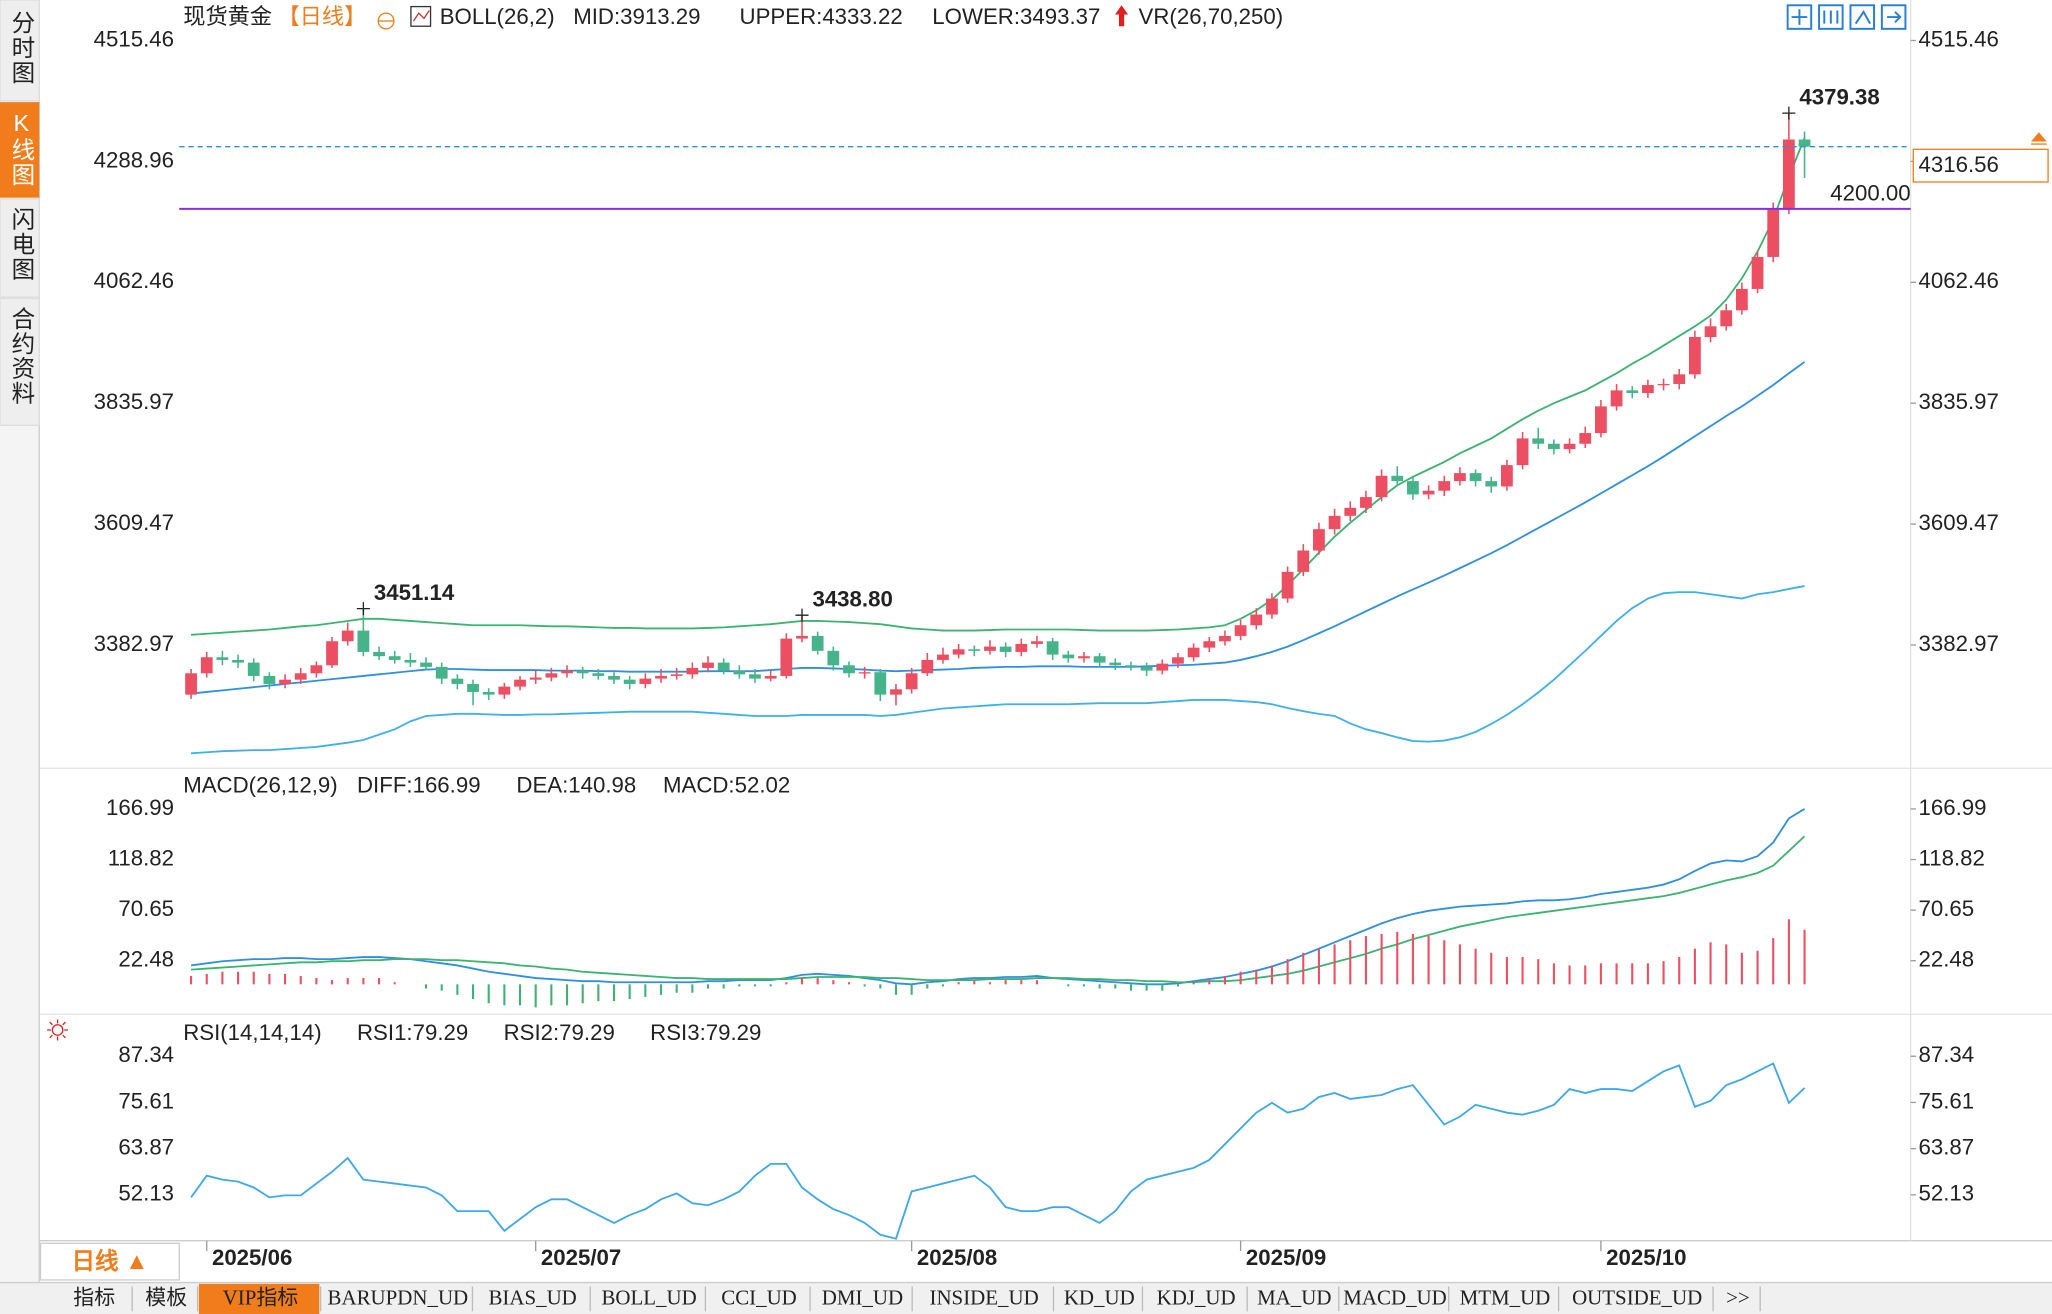  What do you see at coordinates (58, 1030) in the screenshot?
I see `rsi-icon` at bounding box center [58, 1030].